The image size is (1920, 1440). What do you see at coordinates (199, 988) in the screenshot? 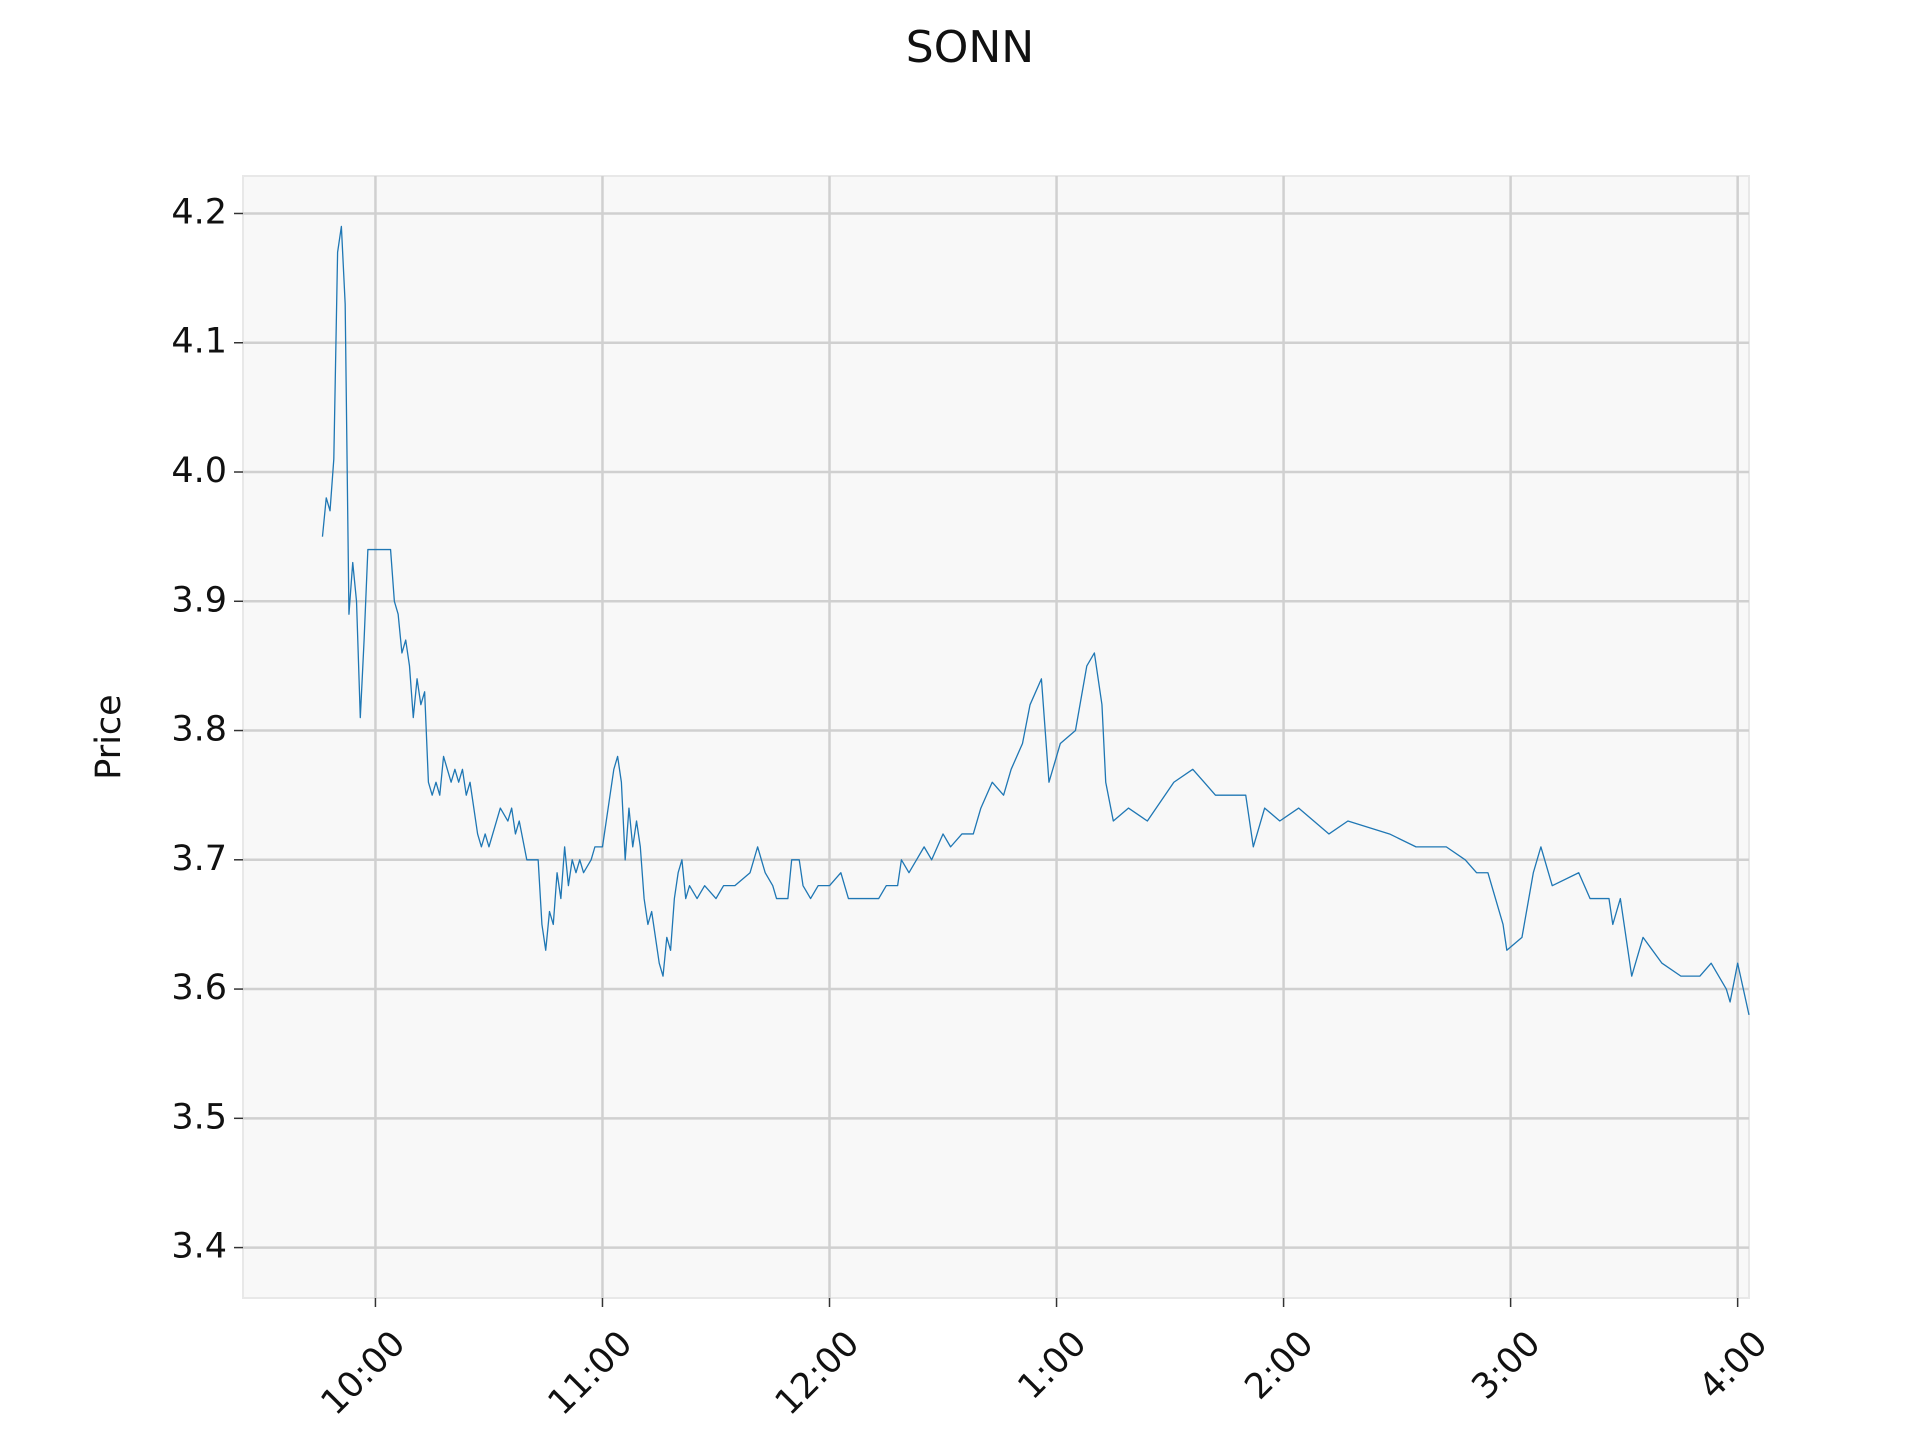
I see `y-tick-label: 3.6` at bounding box center [199, 988].